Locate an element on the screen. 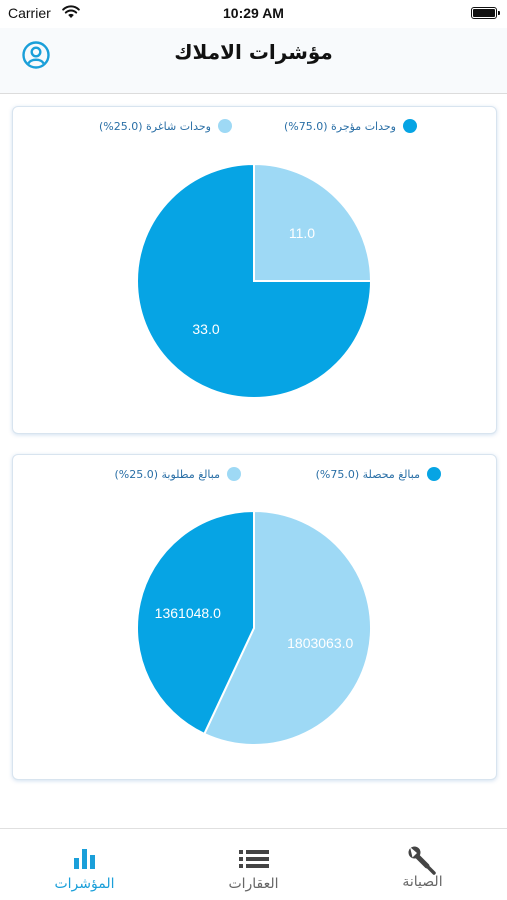  tab-indicators: المؤشرات is located at coordinates (84, 864).